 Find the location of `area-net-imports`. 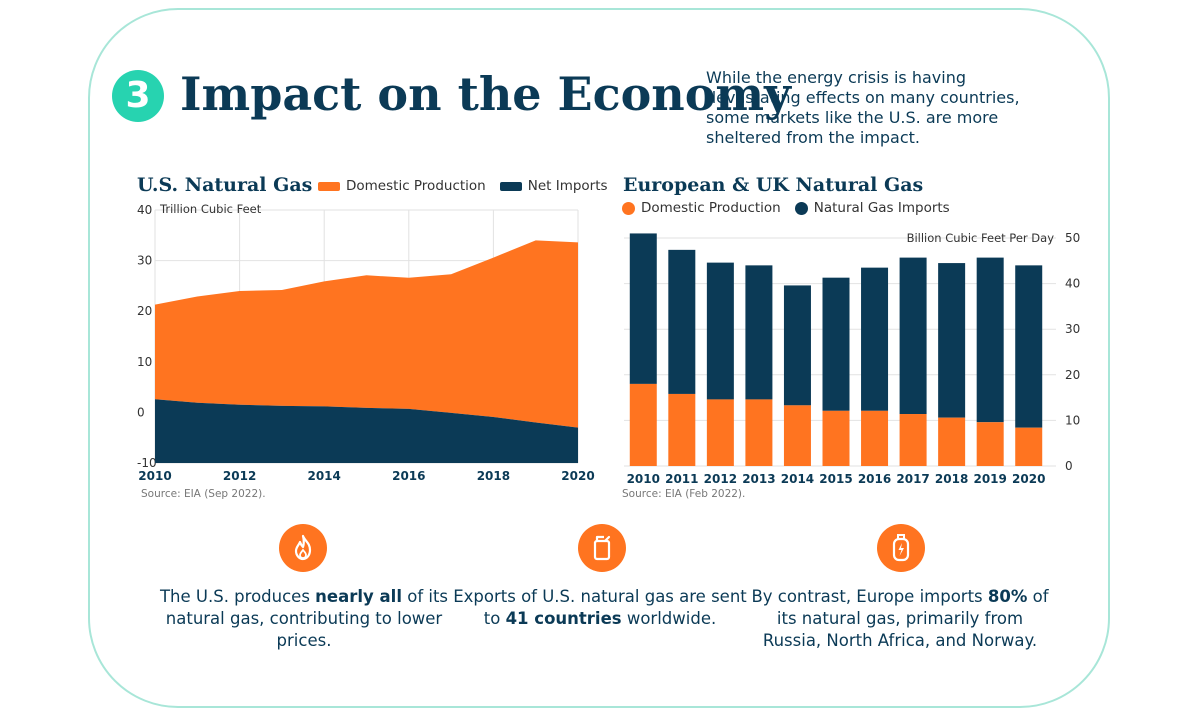

area-net-imports is located at coordinates (366, 431).